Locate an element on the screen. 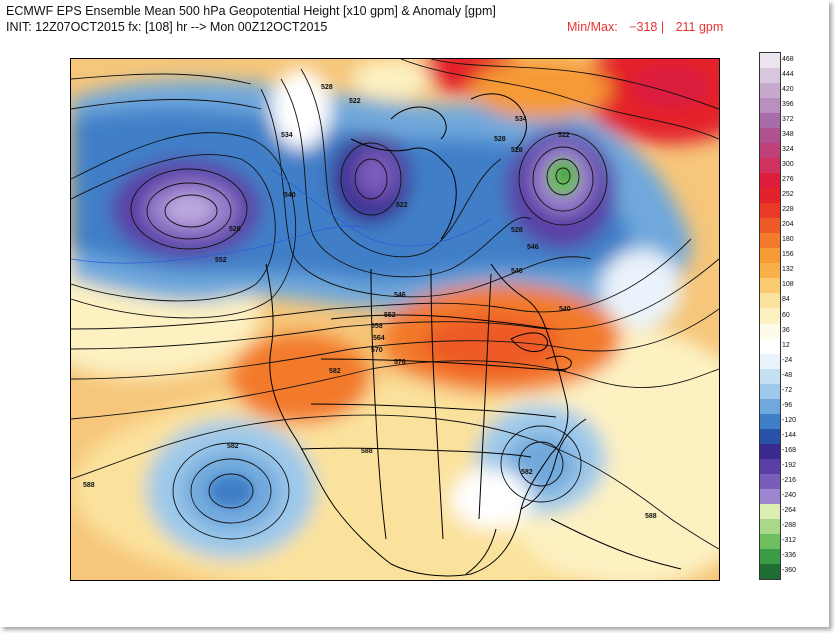 This screenshot has width=835, height=633. min-value: −318 | is located at coordinates (647, 27).